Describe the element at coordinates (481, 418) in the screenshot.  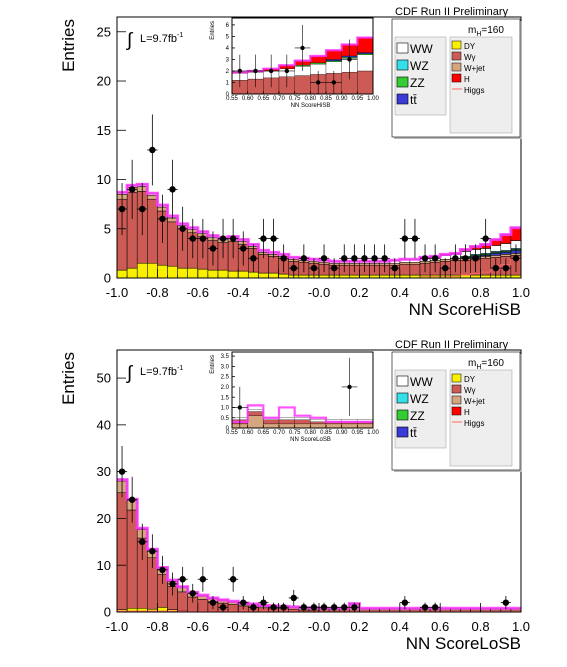
I see `legend-col2-bg` at that location.